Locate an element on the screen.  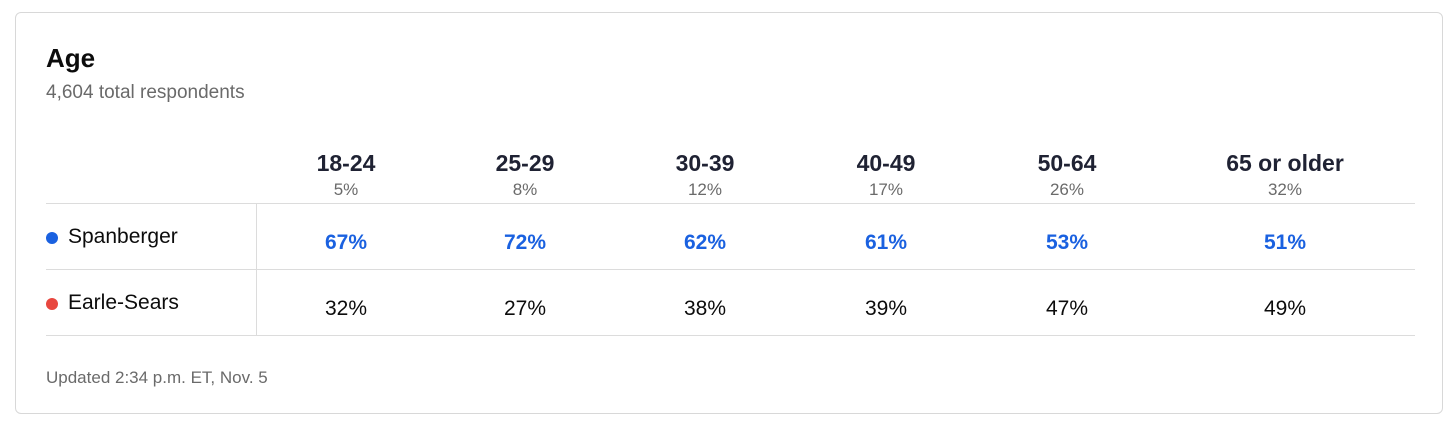
age-group-label: 40-49 is located at coordinates (886, 163).